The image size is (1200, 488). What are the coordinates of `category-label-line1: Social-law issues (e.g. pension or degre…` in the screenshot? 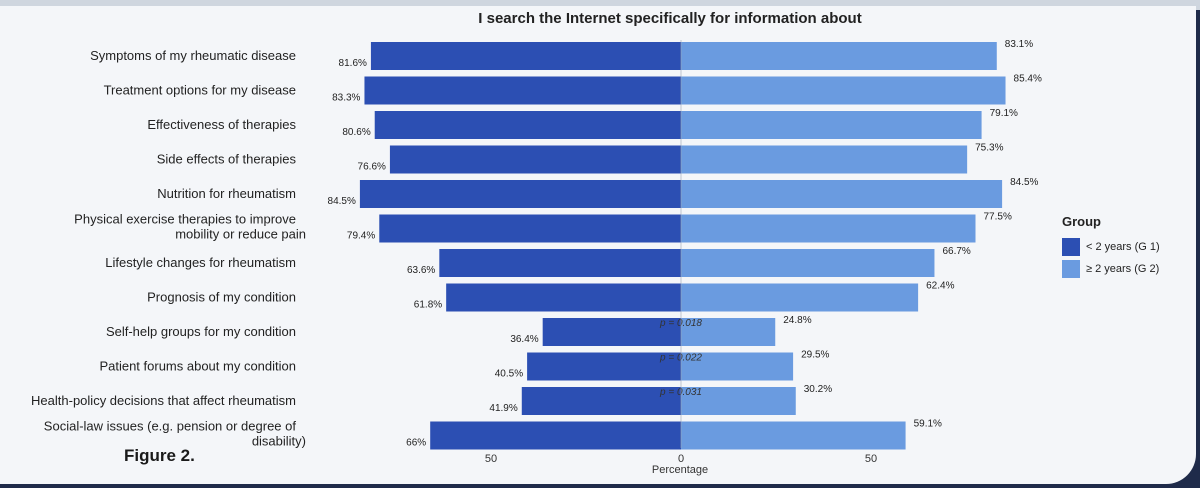 It's located at (170, 426).